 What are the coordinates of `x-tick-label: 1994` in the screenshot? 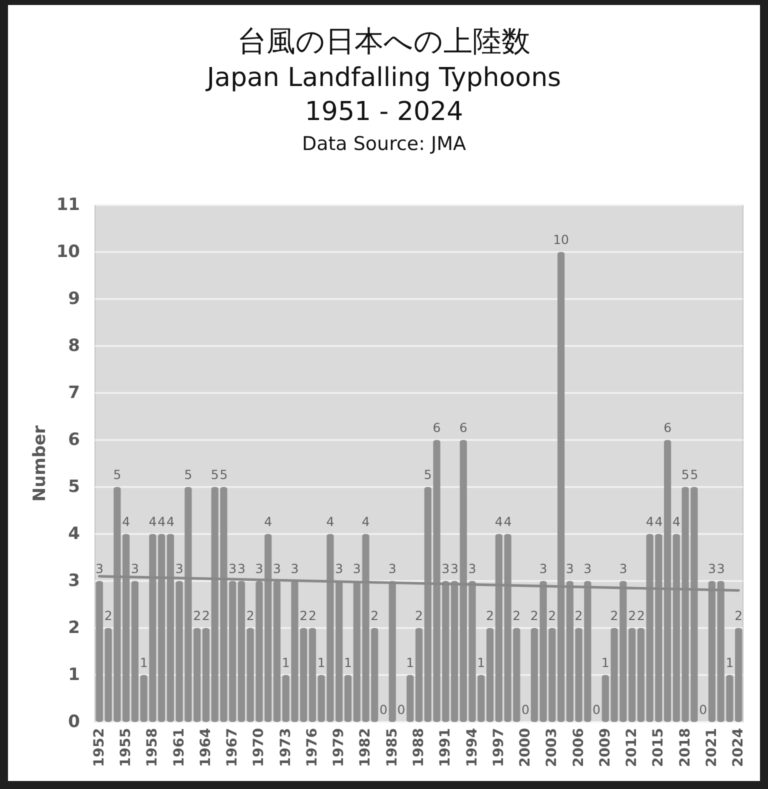 It's located at (472, 747).